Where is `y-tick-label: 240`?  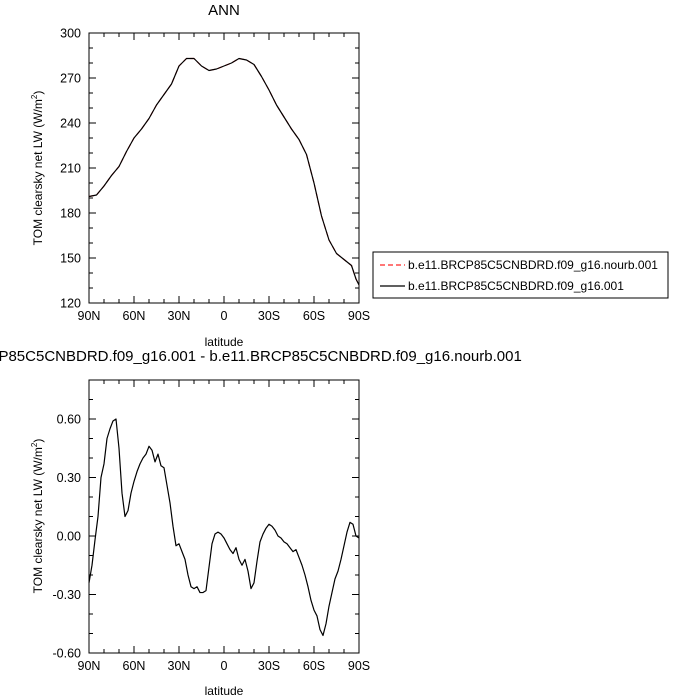
y-tick-label: 240 is located at coordinates (70, 124).